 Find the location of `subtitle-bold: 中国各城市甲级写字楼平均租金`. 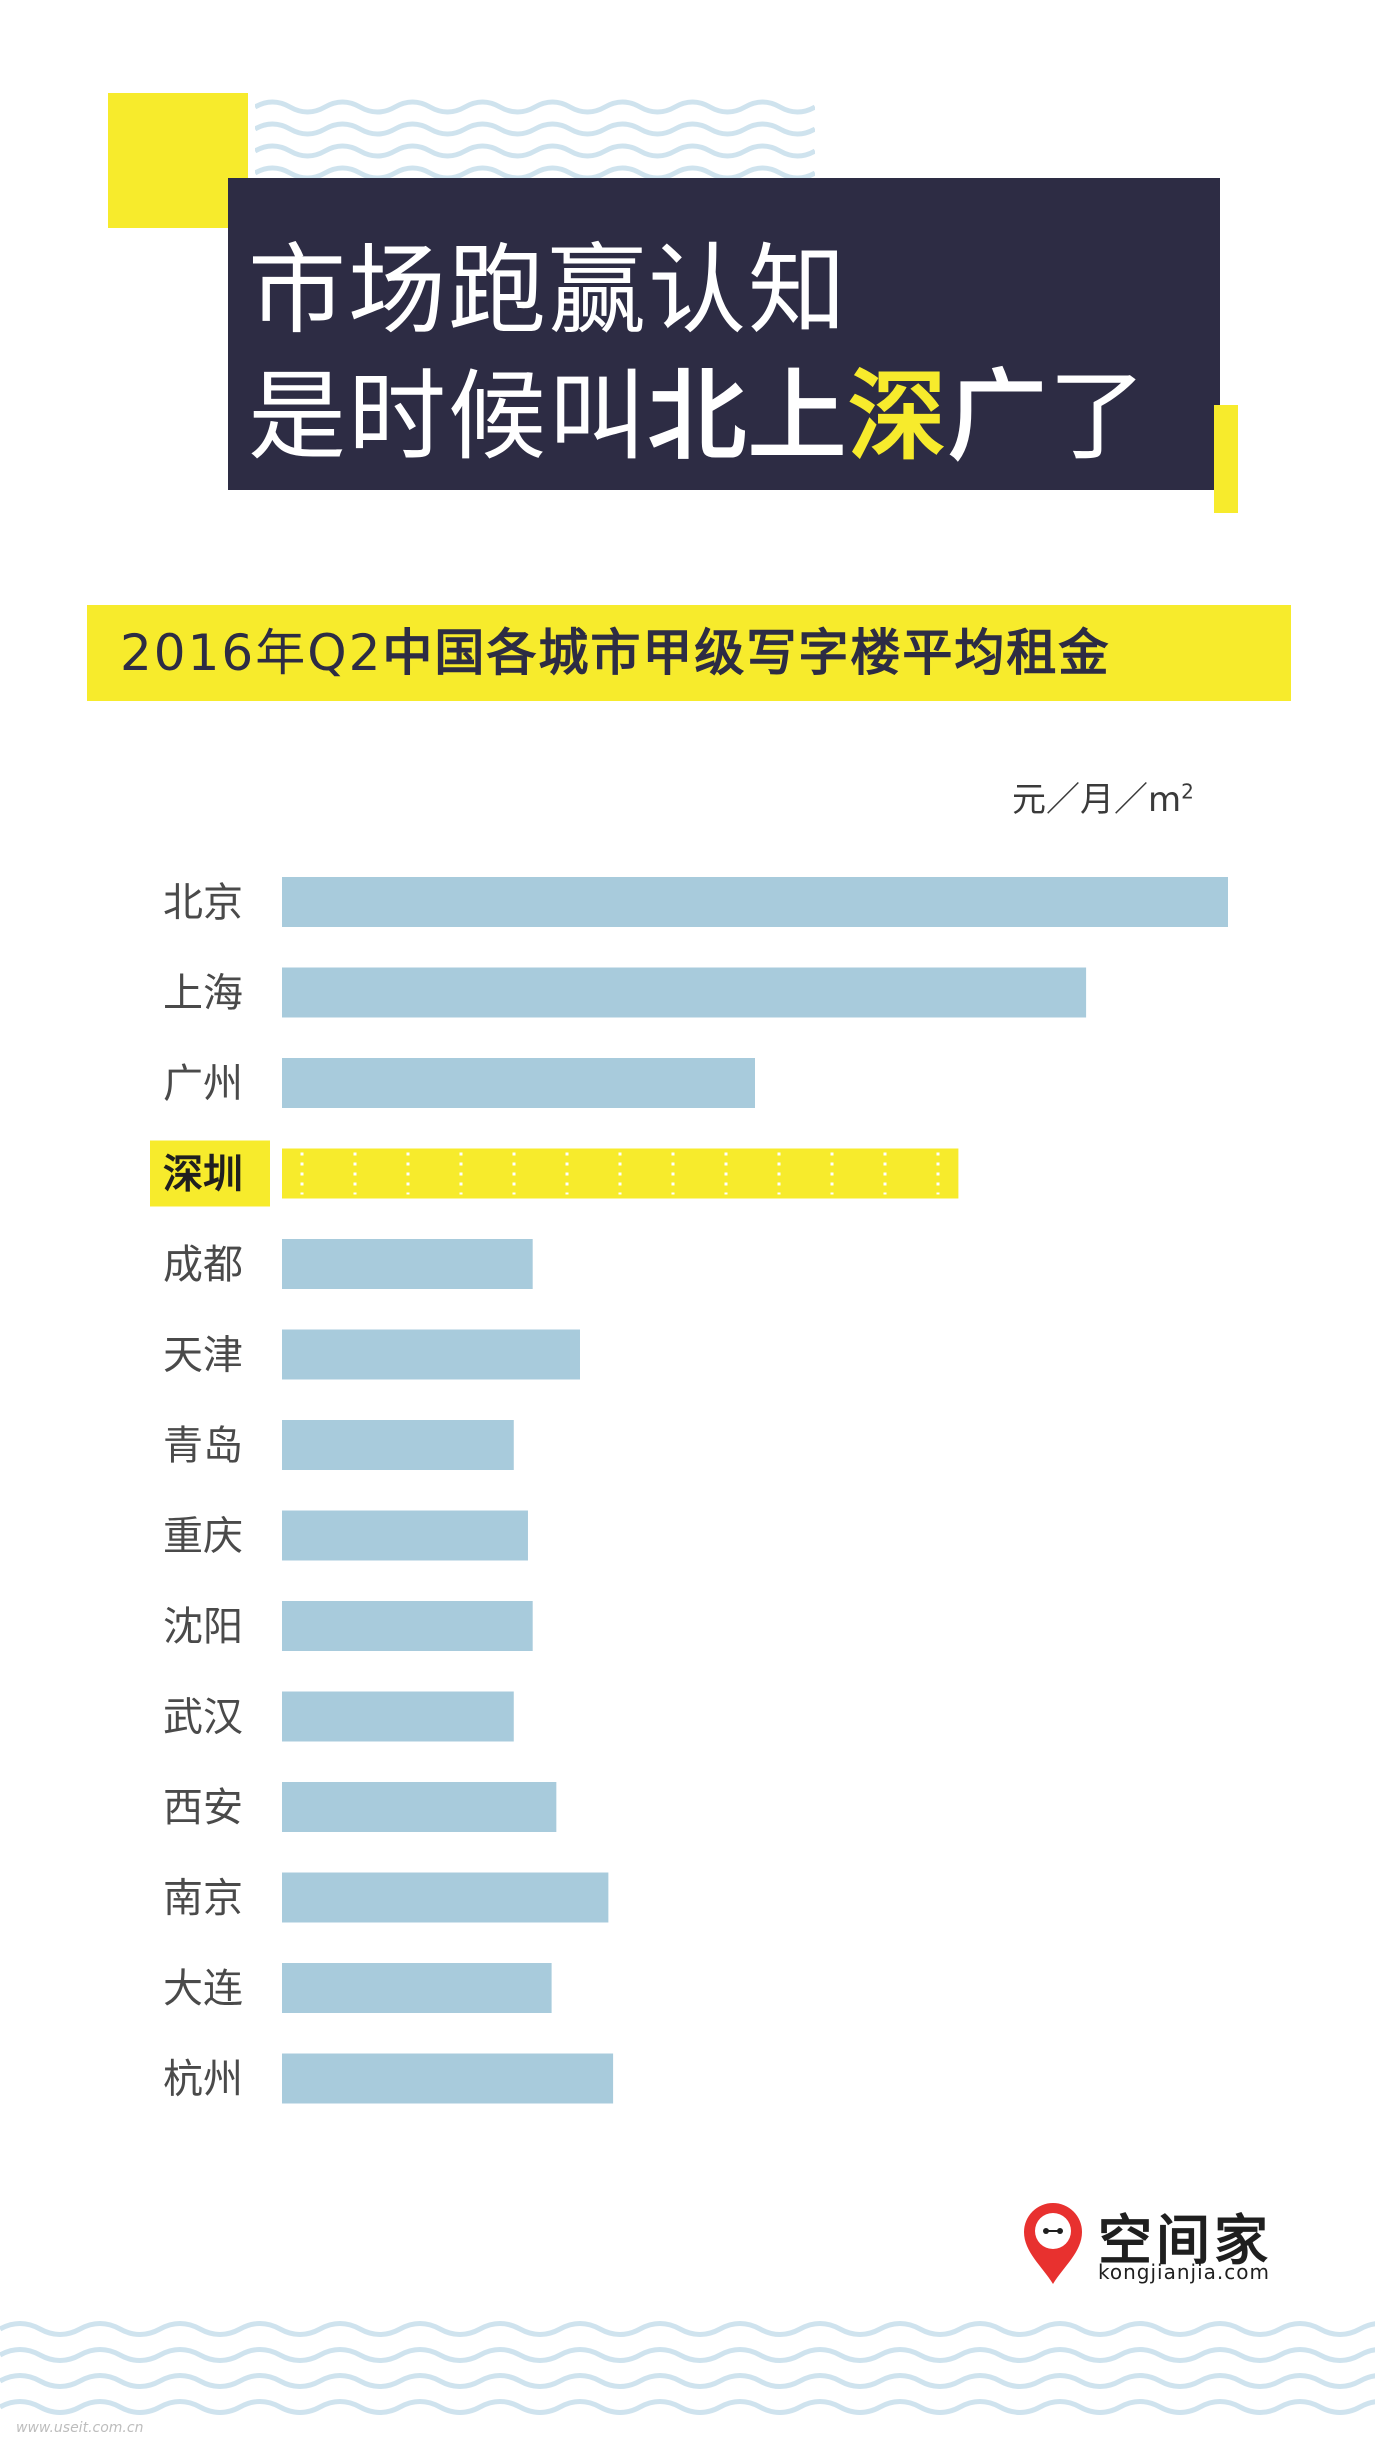

subtitle-bold: 中国各城市甲级写字楼平均租金 is located at coordinates (746, 653).